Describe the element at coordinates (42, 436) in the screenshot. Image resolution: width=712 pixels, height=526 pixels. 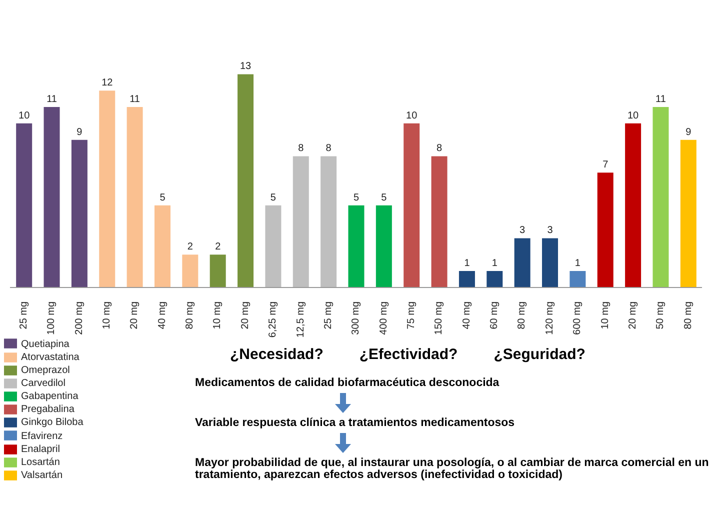
I see `legend-label: Efavirenz` at that location.